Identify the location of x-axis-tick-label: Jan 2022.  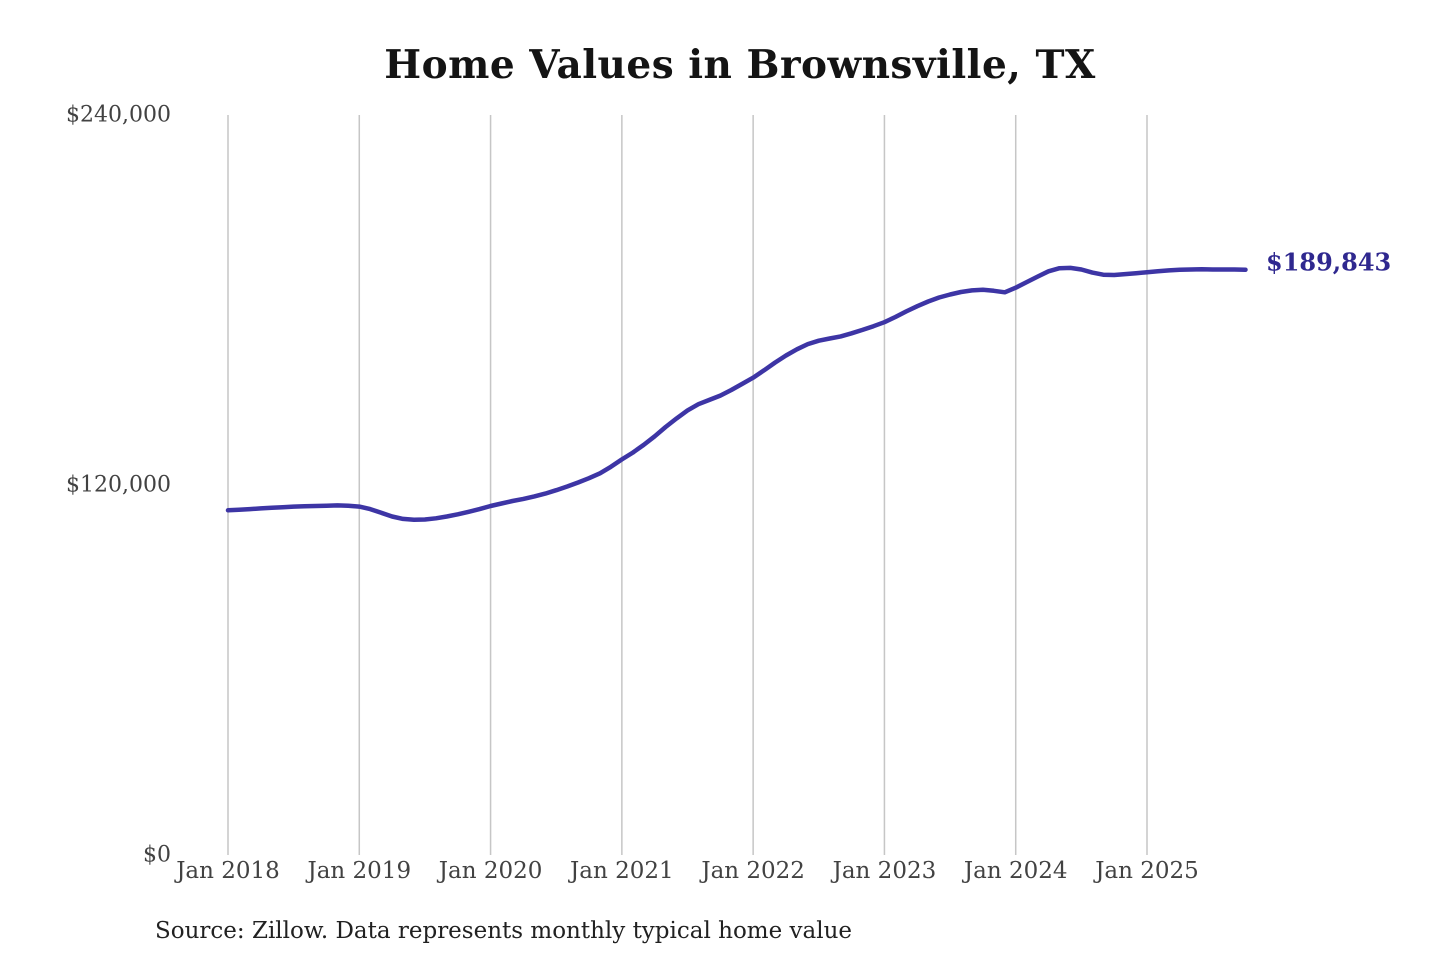
(753, 871).